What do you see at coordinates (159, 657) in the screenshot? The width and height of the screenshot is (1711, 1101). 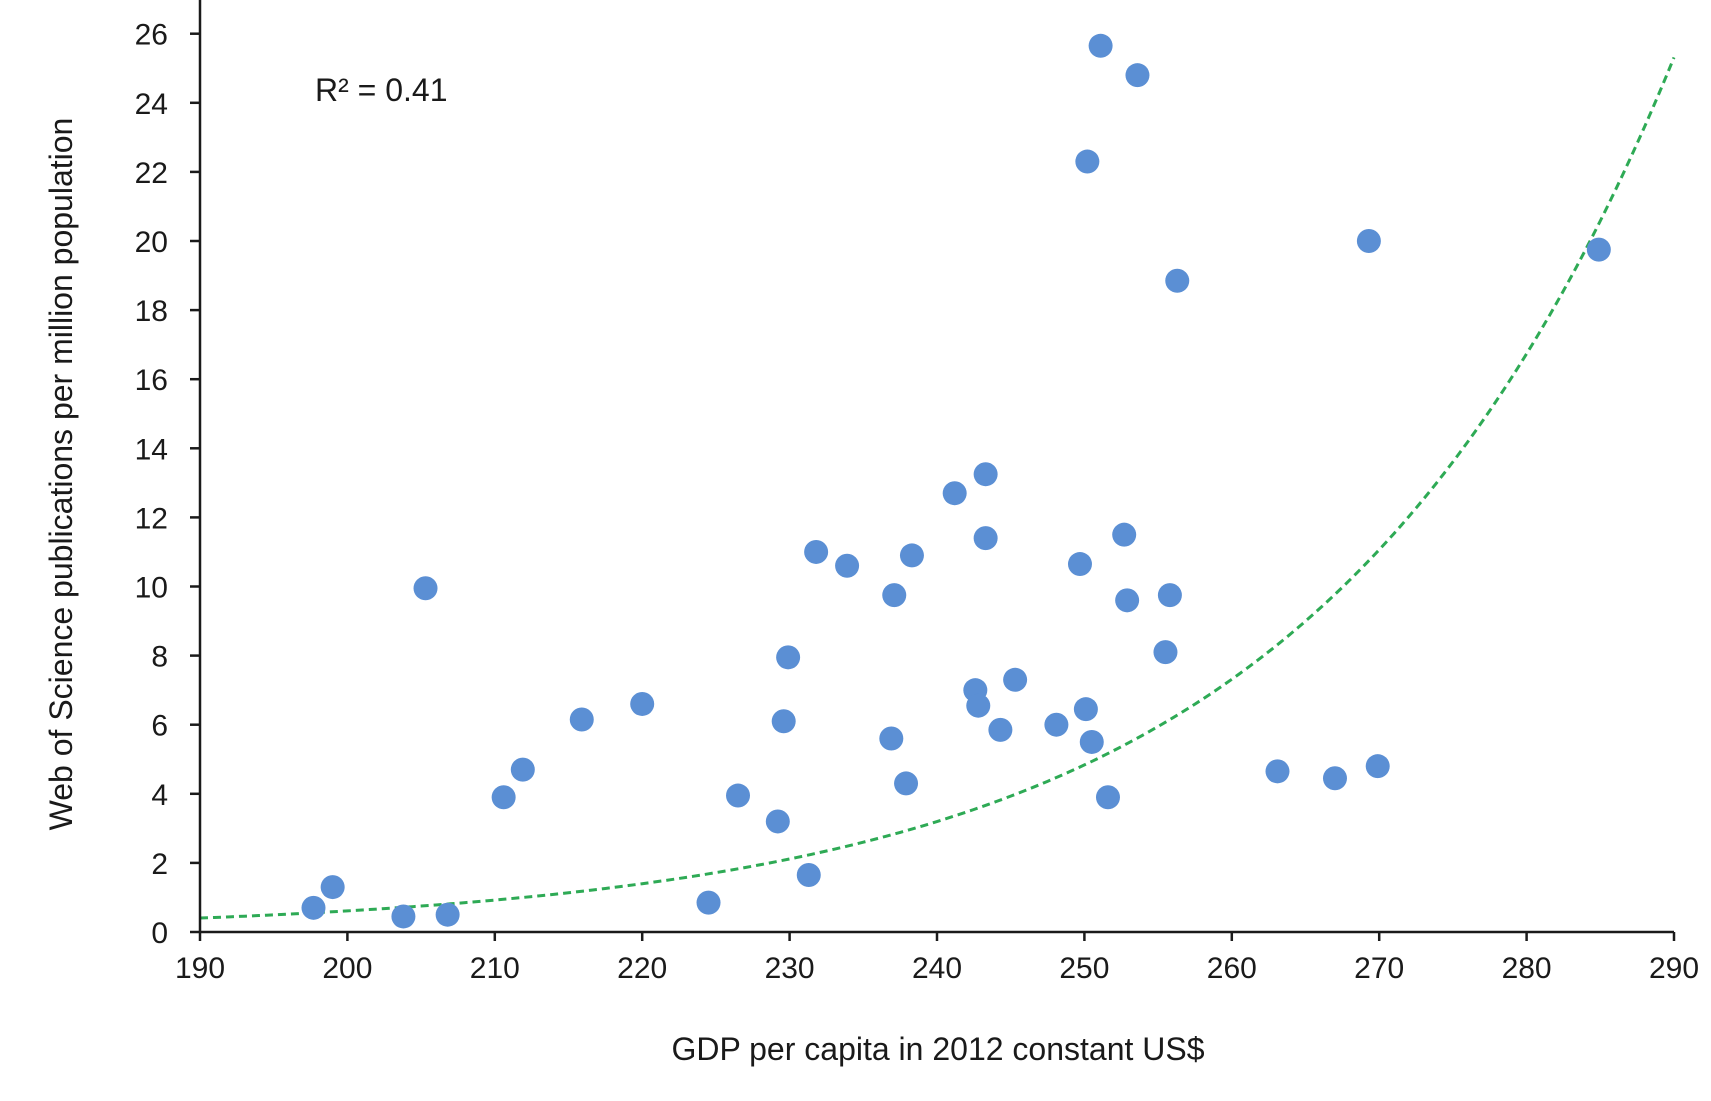 I see `y-tick-label: 8` at bounding box center [159, 657].